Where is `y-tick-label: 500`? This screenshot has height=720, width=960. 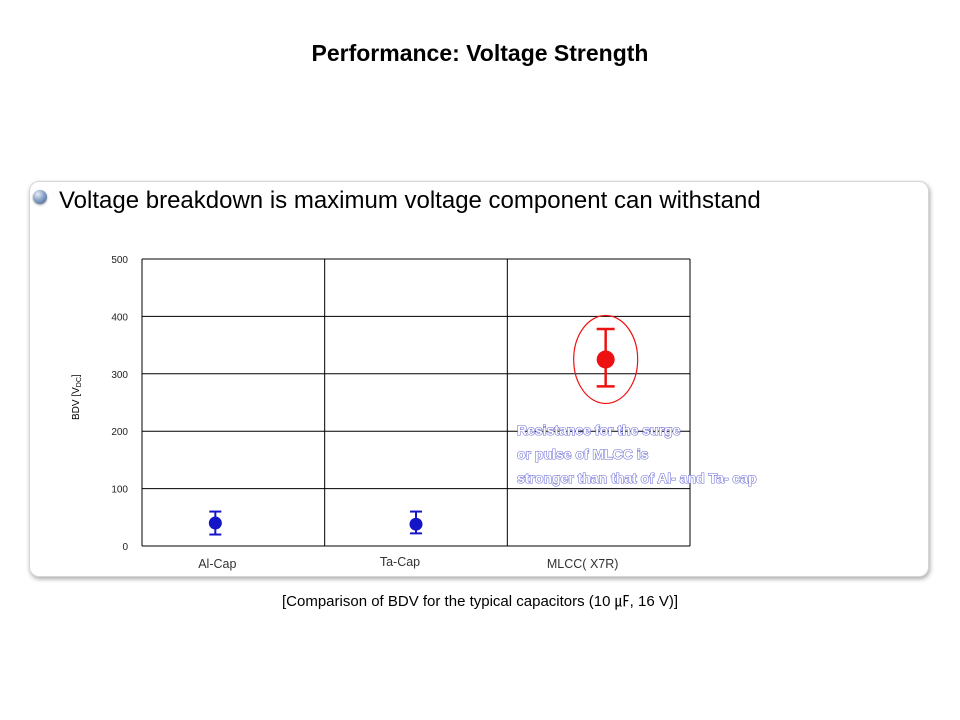 y-tick-label: 500 is located at coordinates (119, 260).